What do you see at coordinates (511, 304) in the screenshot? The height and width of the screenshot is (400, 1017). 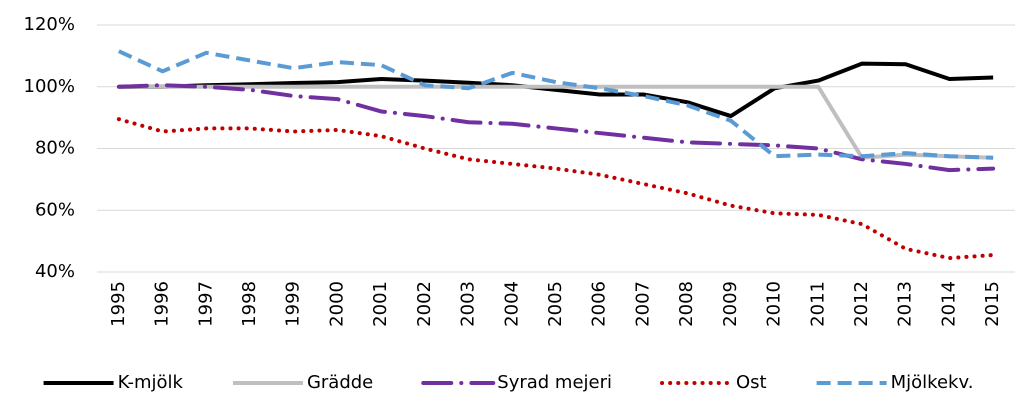 I see `x-tick-label: 2004` at bounding box center [511, 304].